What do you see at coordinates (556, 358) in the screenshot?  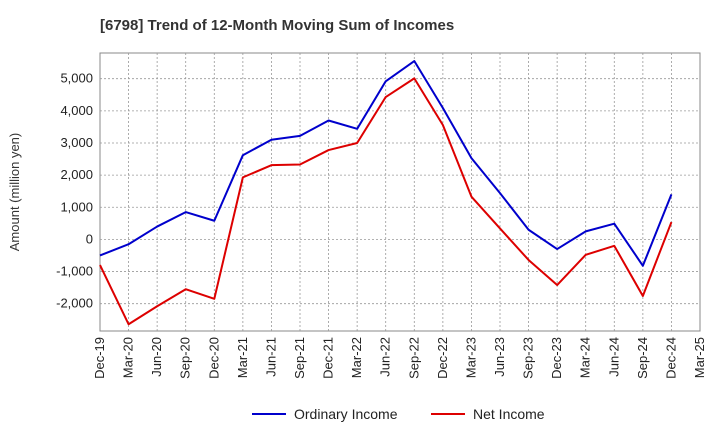 I see `x-tick-label: Dec-23` at bounding box center [556, 358].